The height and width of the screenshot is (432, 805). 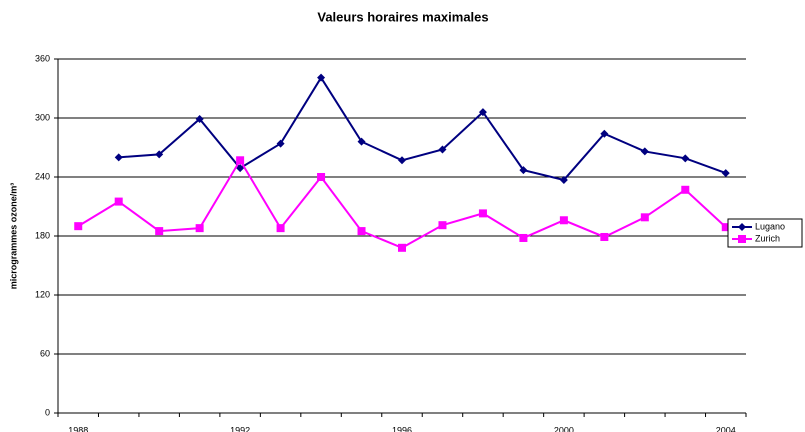 I want to click on y-axis-label: microgrammes ozone/m³, so click(x=13, y=236).